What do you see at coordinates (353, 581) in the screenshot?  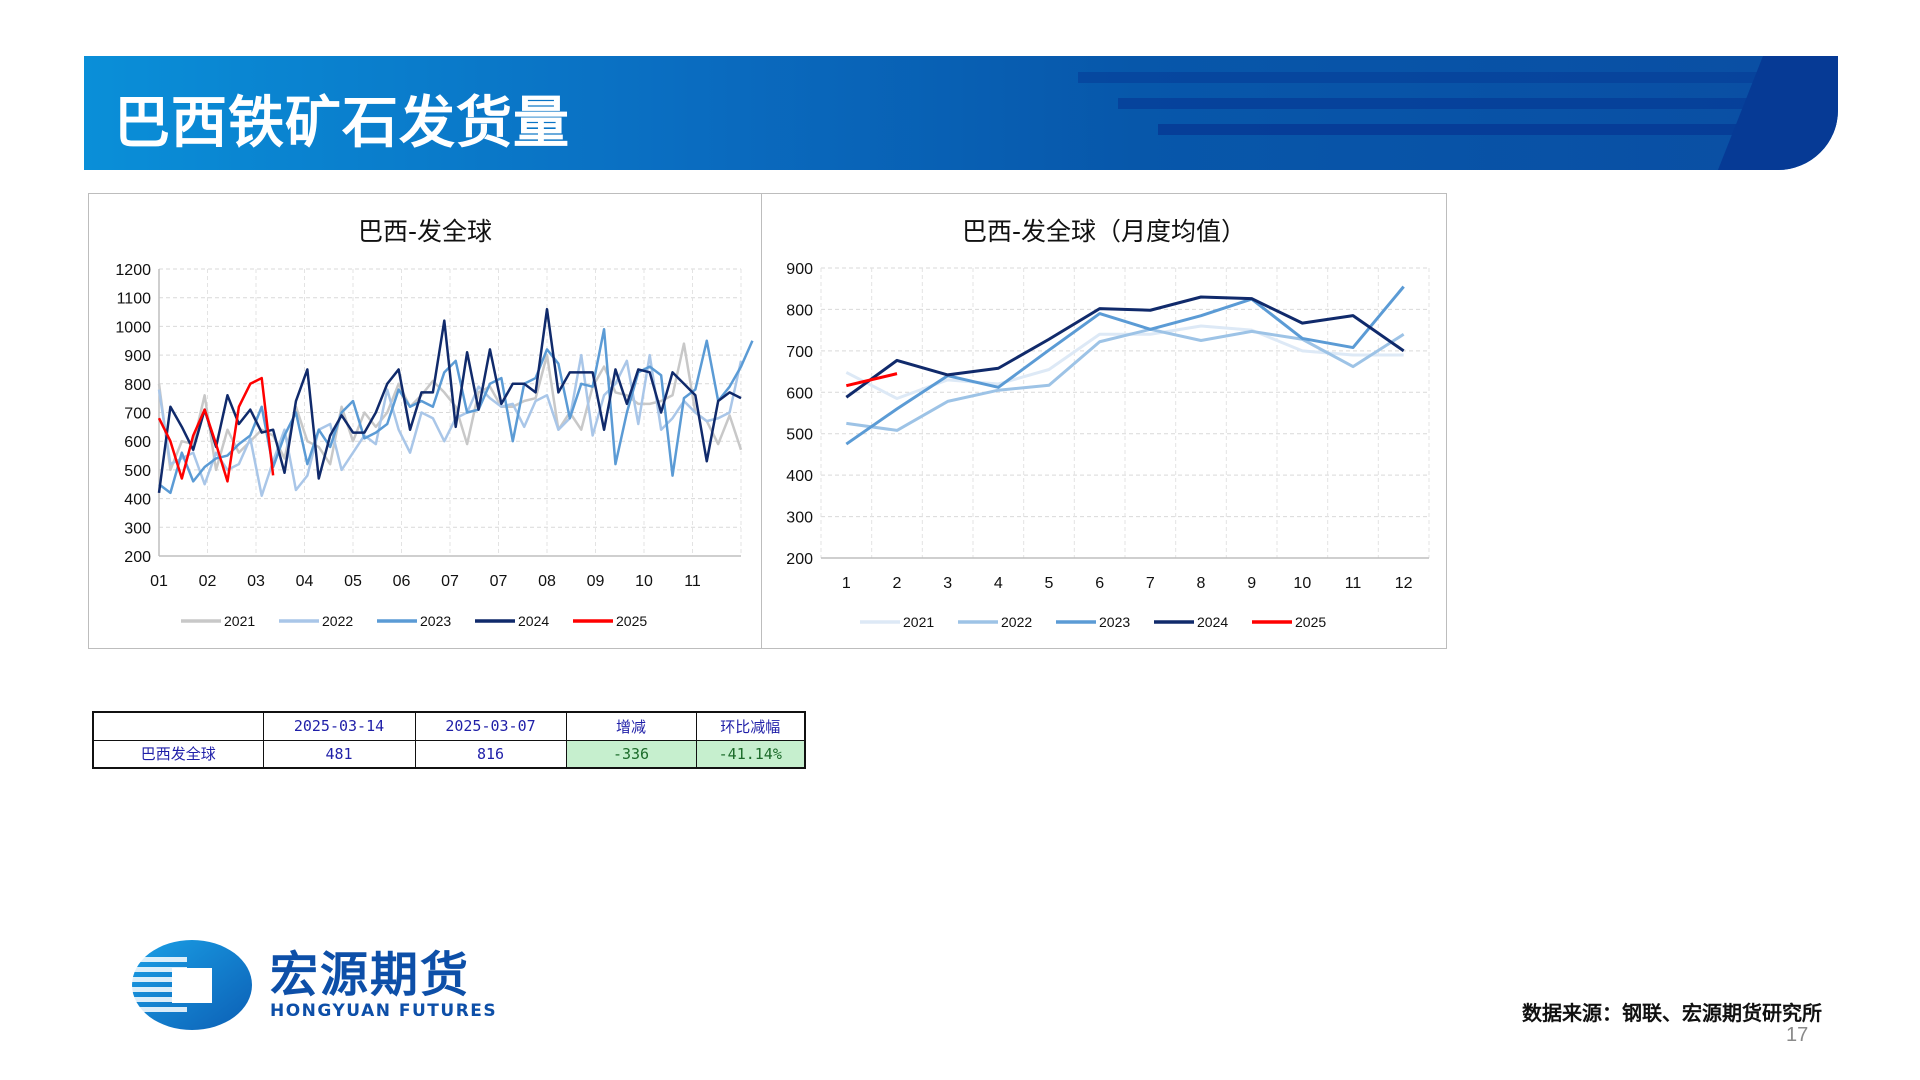 I see `svg-text: 05` at bounding box center [353, 581].